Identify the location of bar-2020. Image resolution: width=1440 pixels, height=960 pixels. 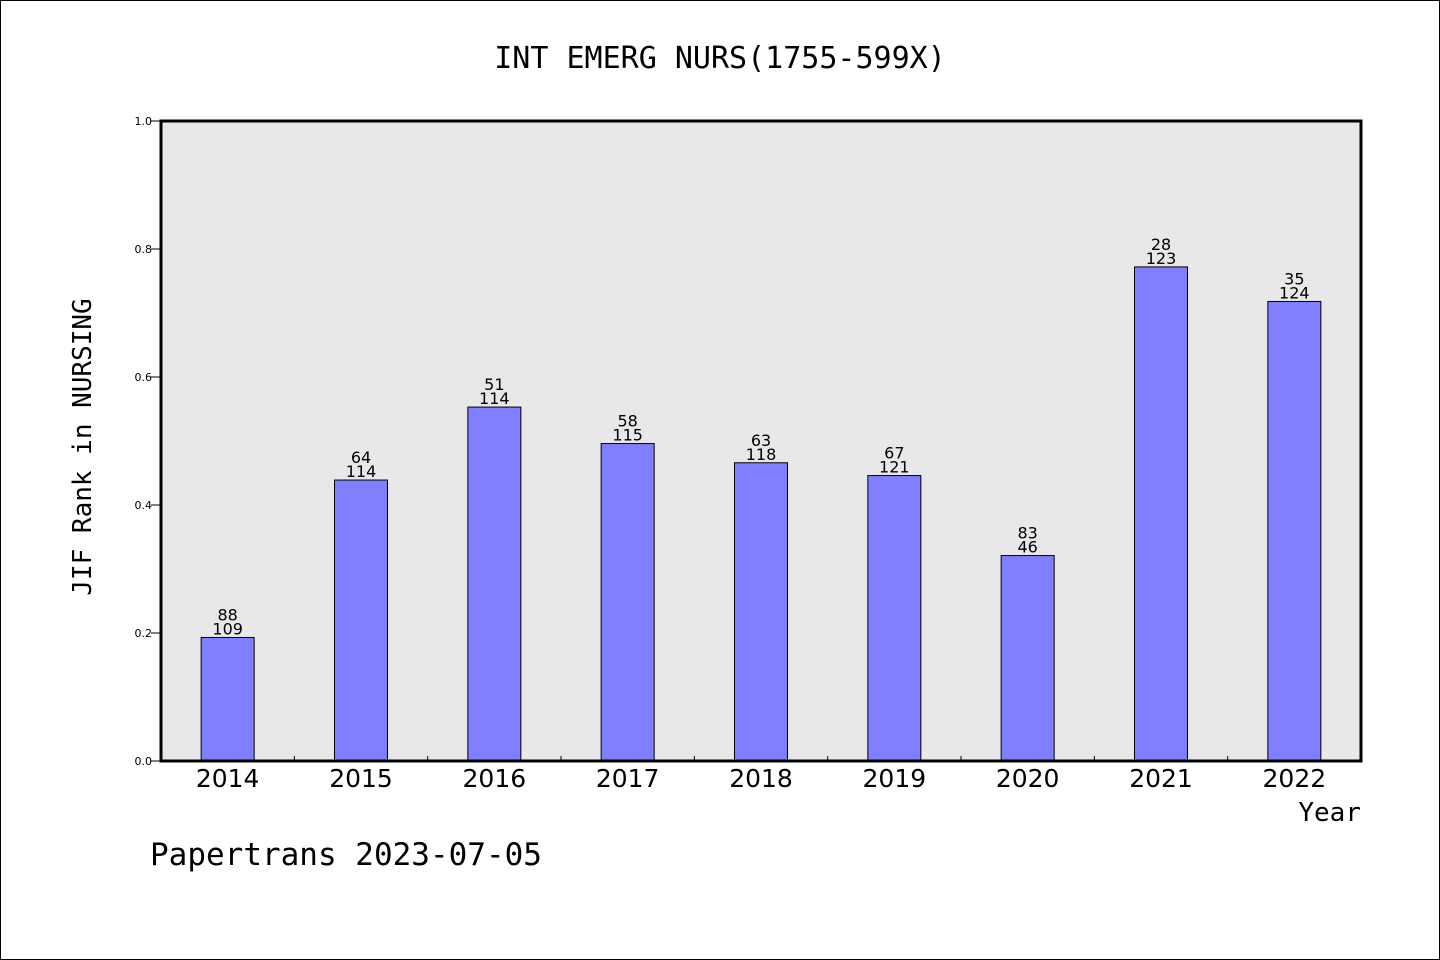
(1027, 658).